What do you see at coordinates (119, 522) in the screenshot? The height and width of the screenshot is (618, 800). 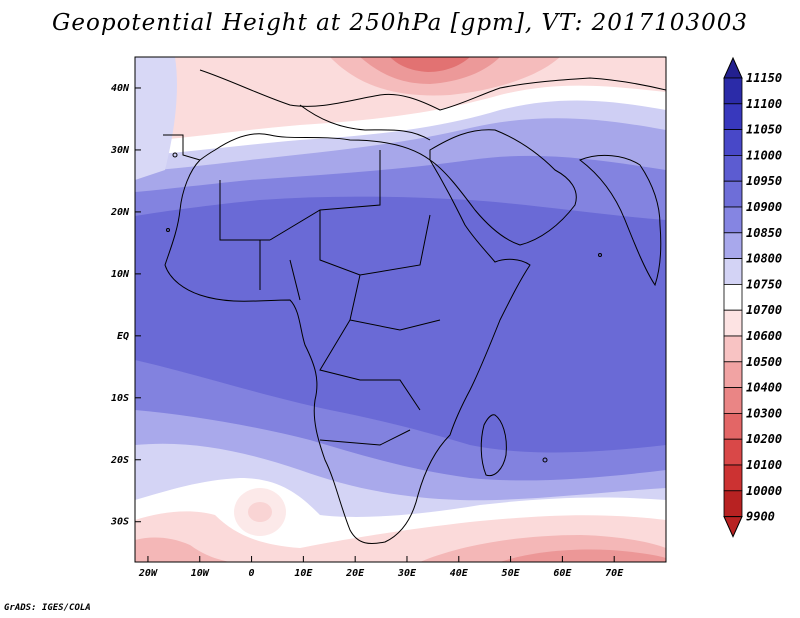 I see `lat-tick-label: 30S` at bounding box center [119, 522].